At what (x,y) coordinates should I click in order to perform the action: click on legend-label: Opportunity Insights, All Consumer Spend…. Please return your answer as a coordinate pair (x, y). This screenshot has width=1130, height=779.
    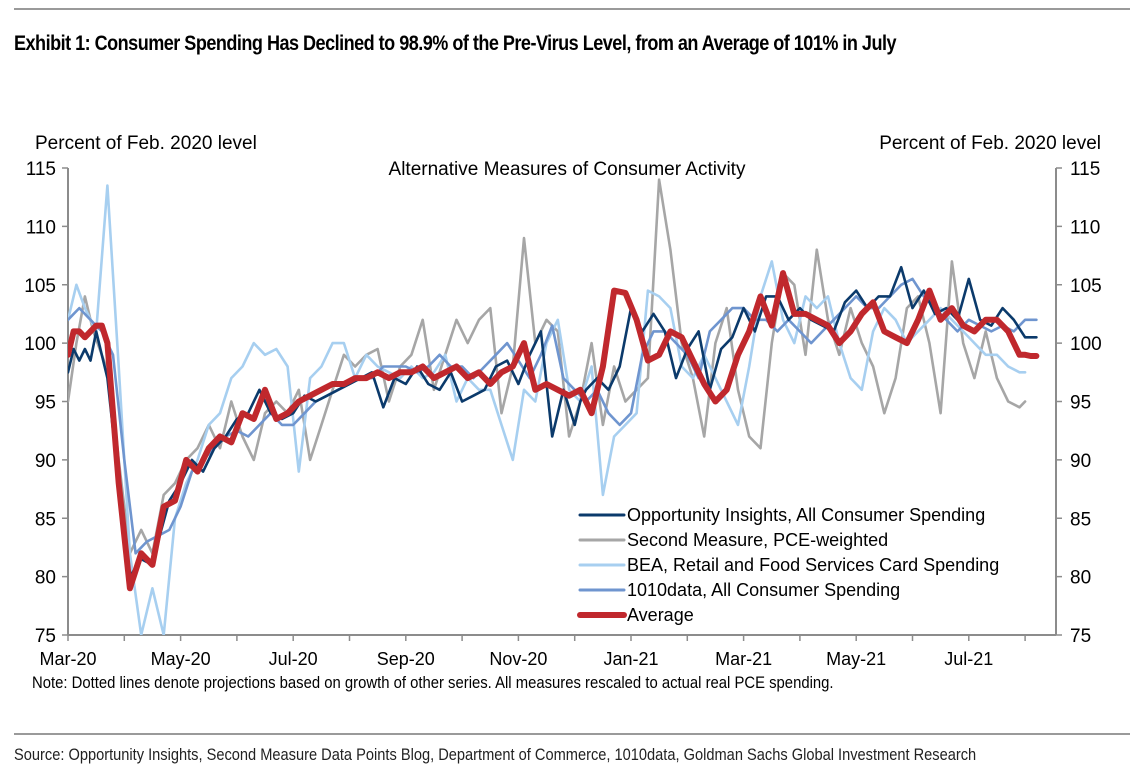
    Looking at the image, I should click on (806, 515).